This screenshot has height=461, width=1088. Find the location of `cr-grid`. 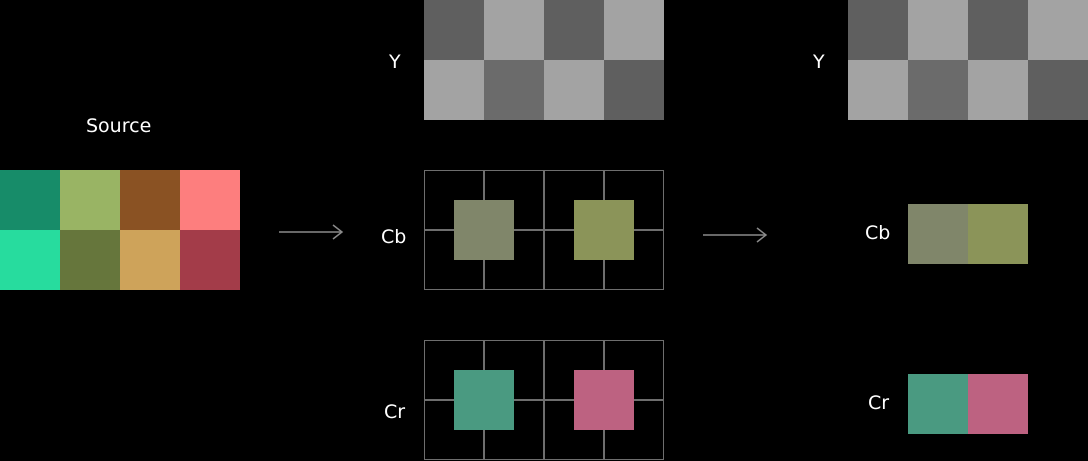

cr-grid is located at coordinates (544, 400).